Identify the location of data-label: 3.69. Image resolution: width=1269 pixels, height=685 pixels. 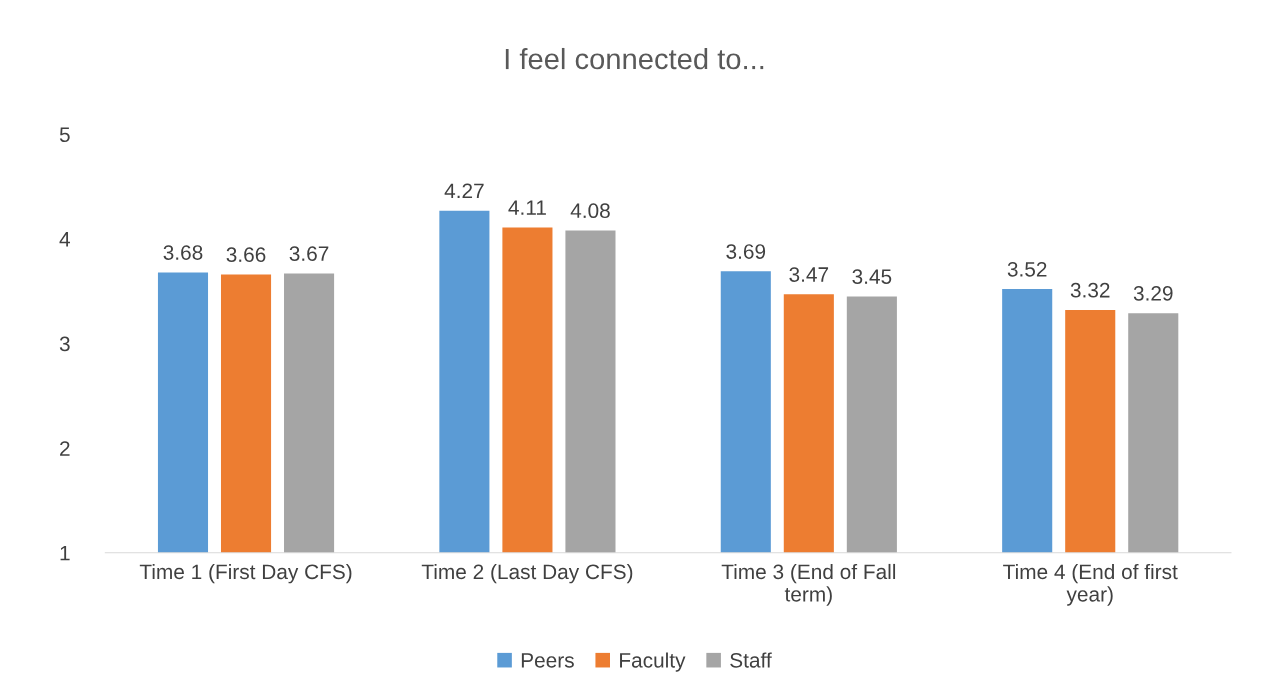
(746, 251).